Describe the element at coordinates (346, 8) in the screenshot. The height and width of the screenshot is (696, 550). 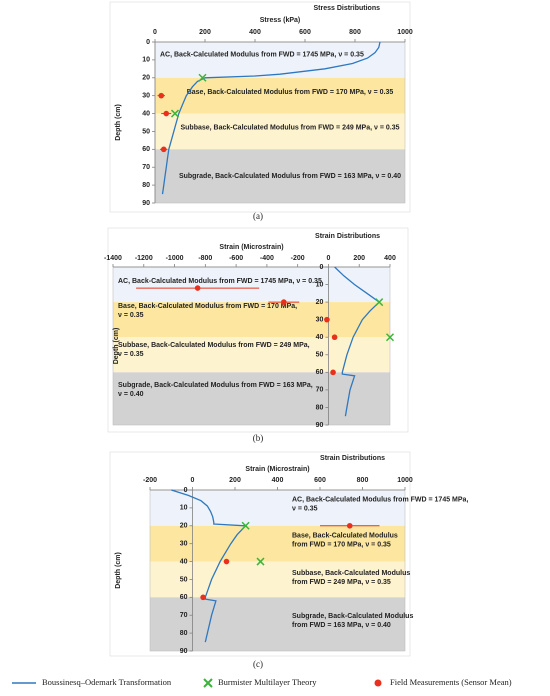
I see `chart-title: Stress Distributions` at that location.